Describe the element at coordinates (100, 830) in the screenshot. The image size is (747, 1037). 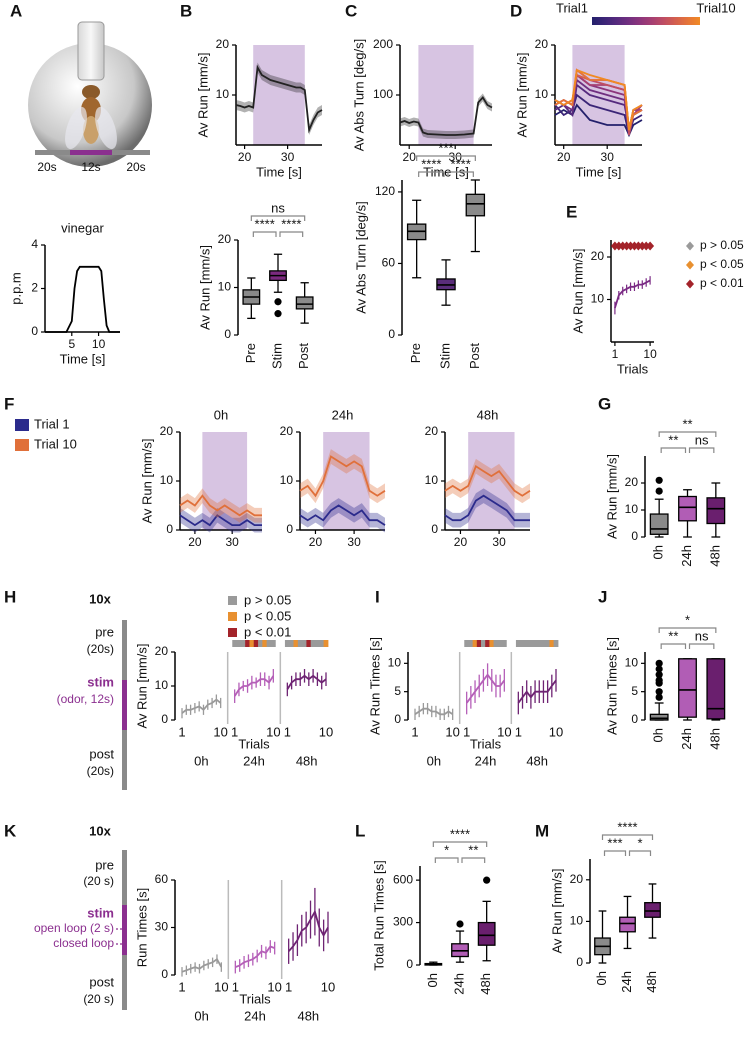
I see `protocol-label: 10x` at that location.